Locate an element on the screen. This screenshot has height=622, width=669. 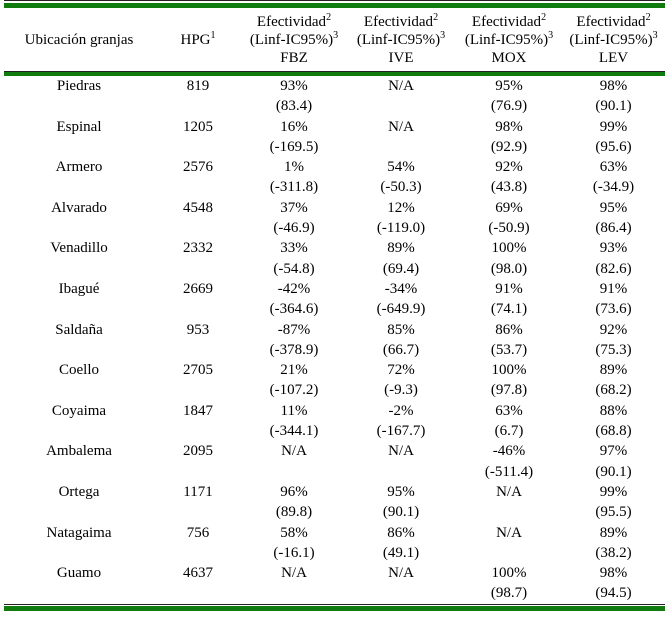
effectiveness-cell-ive: 72% (-9.3) is located at coordinates (401, 380).